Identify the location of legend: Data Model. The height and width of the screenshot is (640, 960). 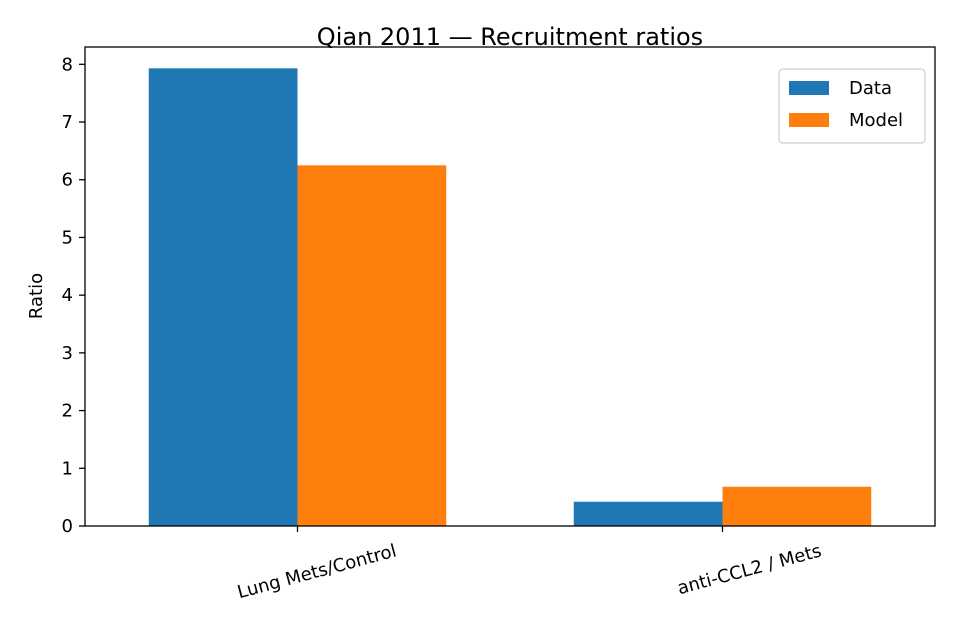
(852, 106).